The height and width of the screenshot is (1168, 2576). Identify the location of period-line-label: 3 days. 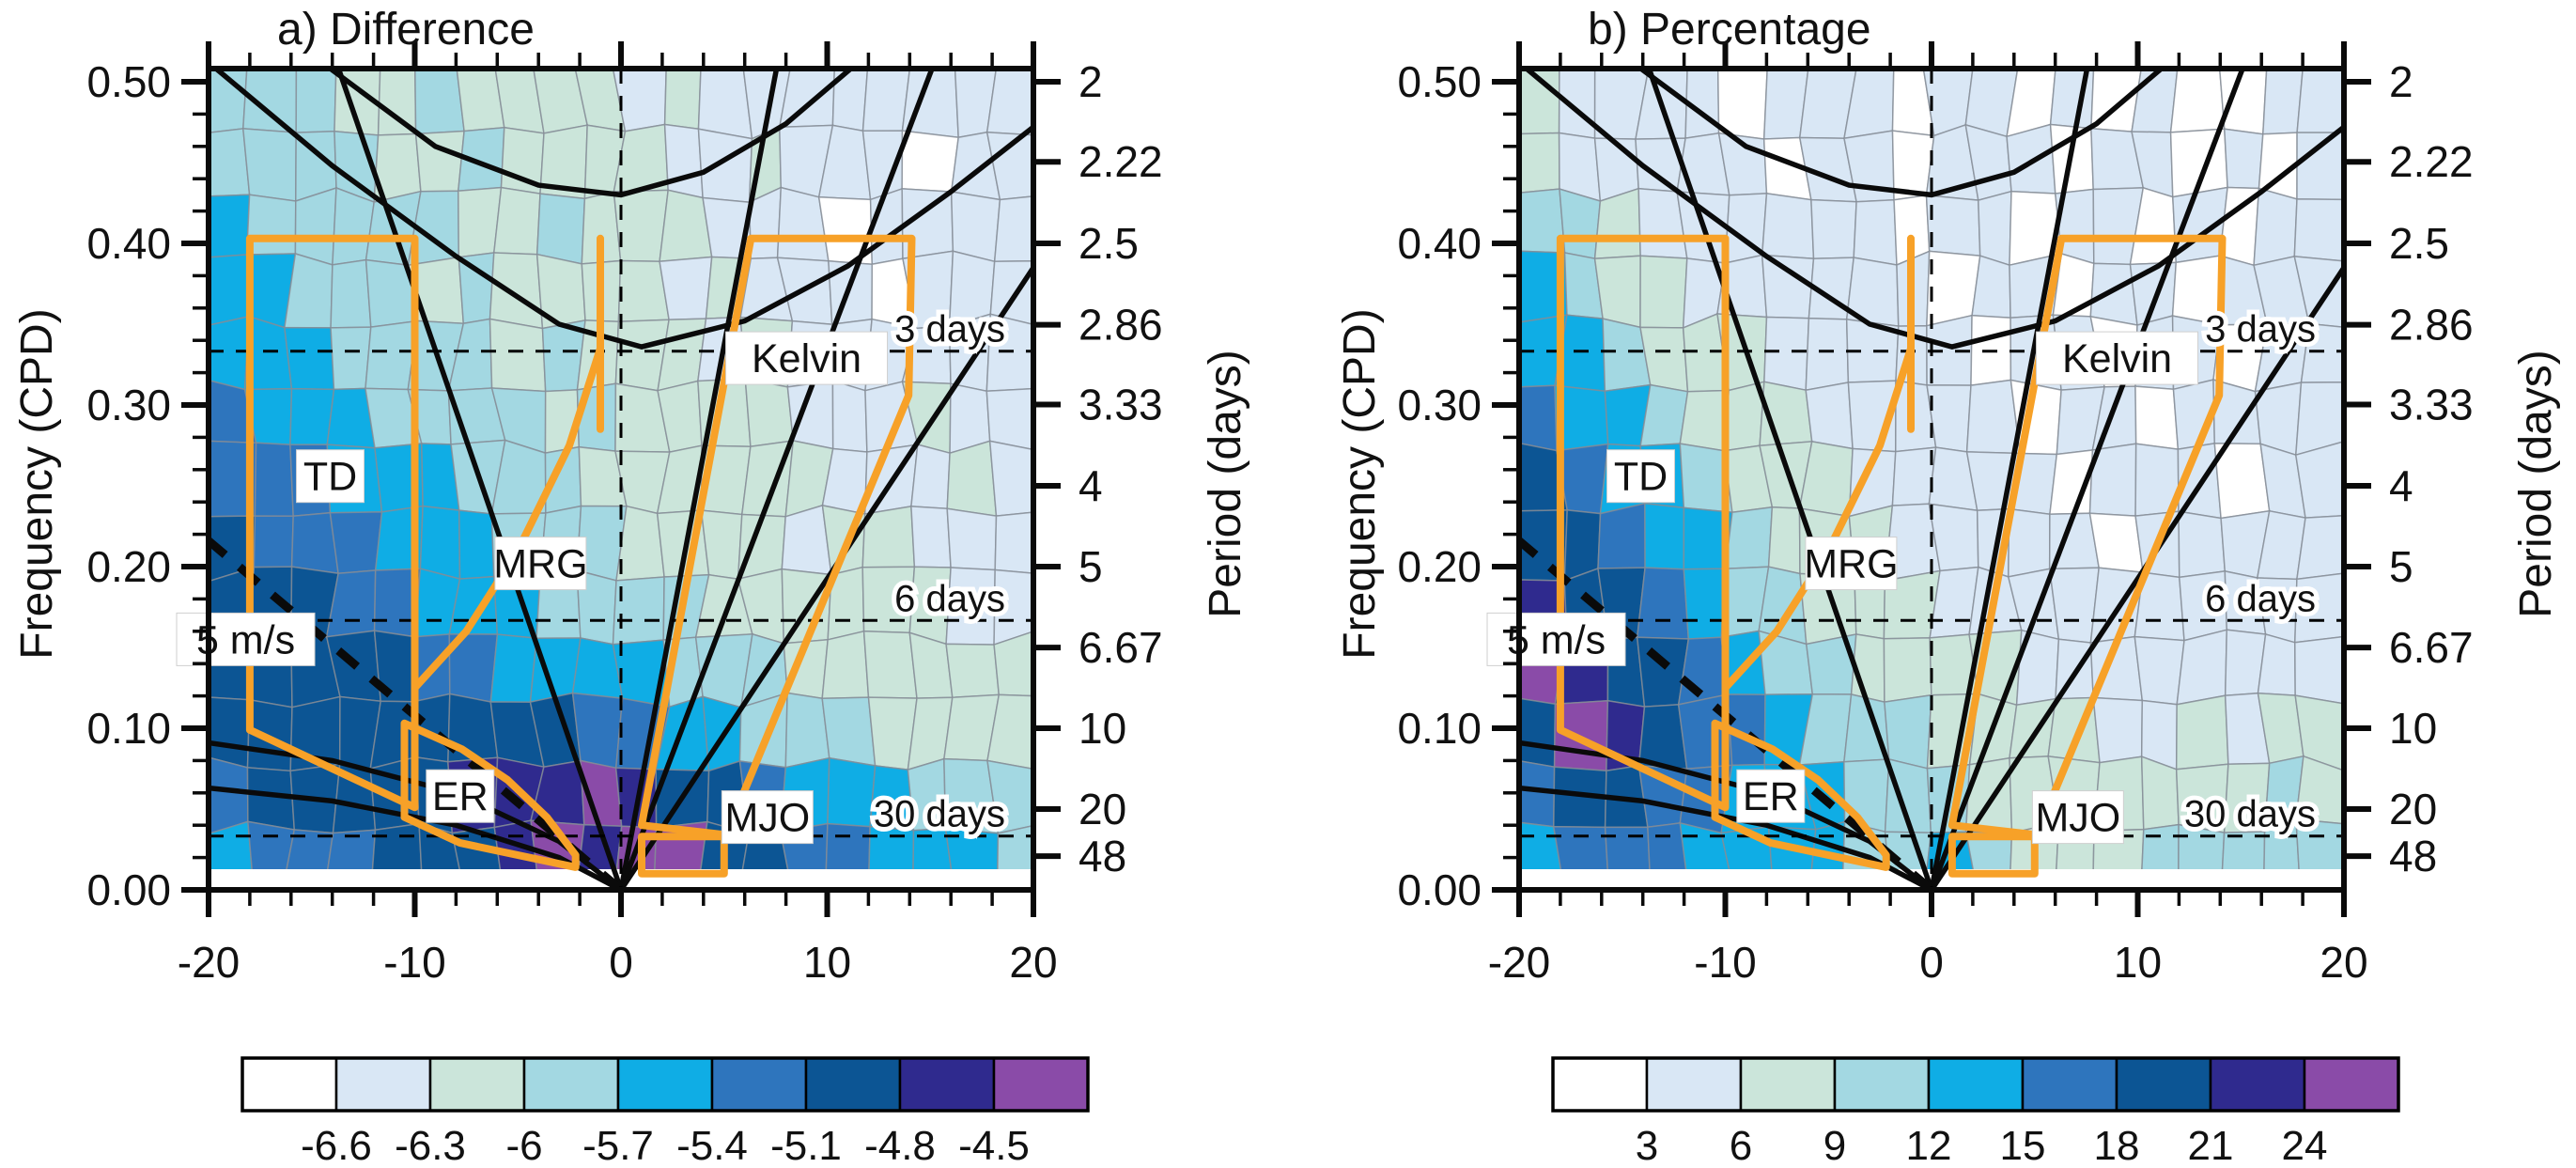
(950, 329).